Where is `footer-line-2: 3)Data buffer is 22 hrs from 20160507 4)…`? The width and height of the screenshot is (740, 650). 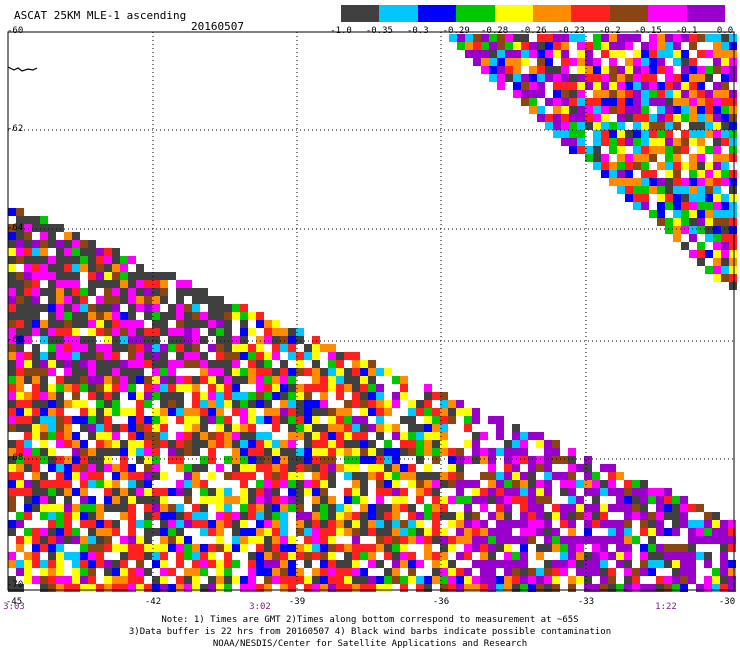
footer-line-2: 3)Data buffer is 22 hrs from 20160507 4)… is located at coordinates (370, 632).